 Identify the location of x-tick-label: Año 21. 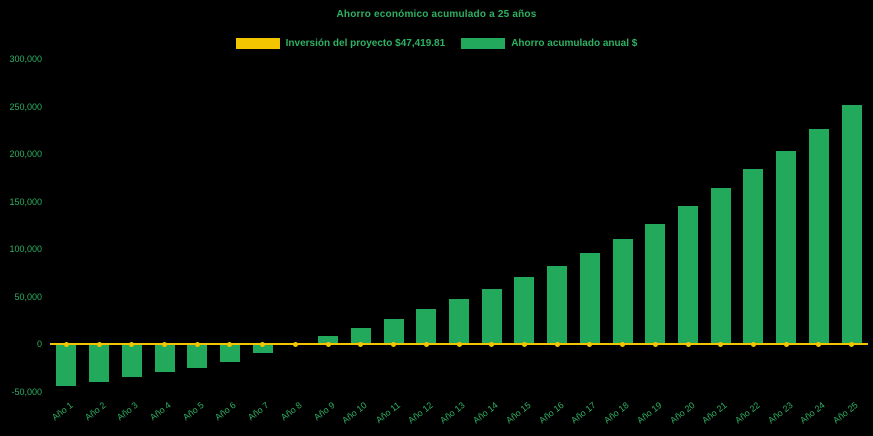
(714, 413).